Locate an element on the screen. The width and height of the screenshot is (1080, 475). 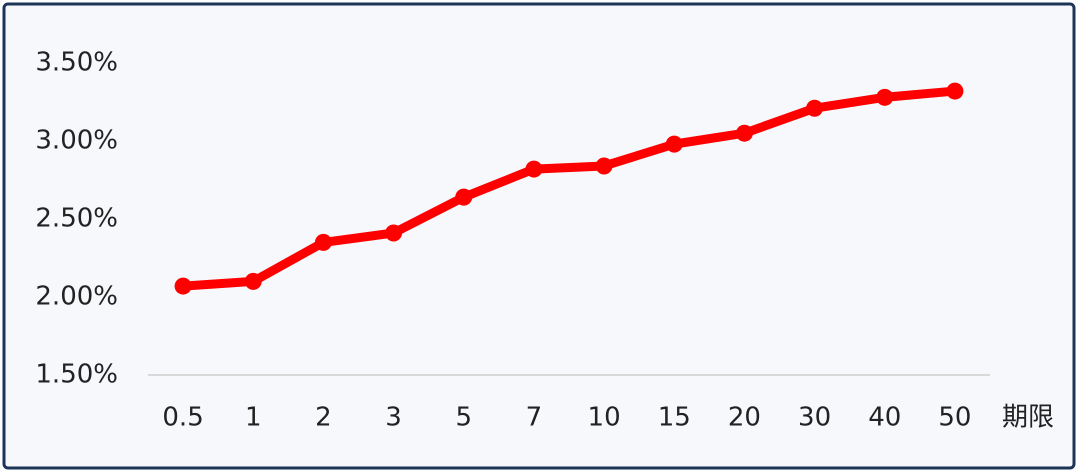
x-tick-label: 20 is located at coordinates (744, 418).